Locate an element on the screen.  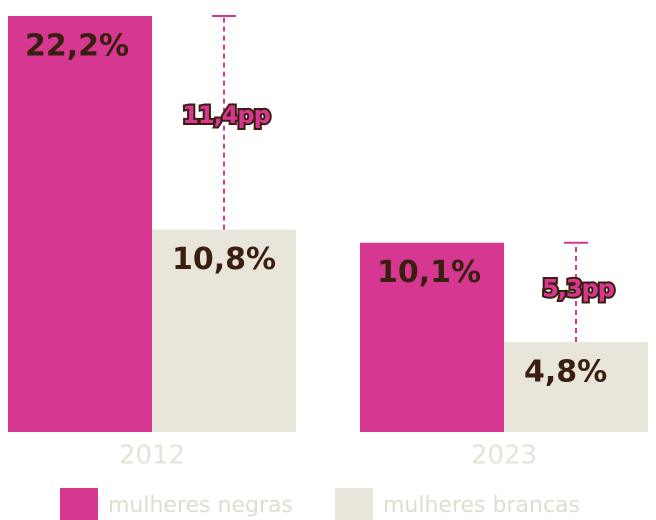
x-tick-label: 2012 is located at coordinates (152, 456).